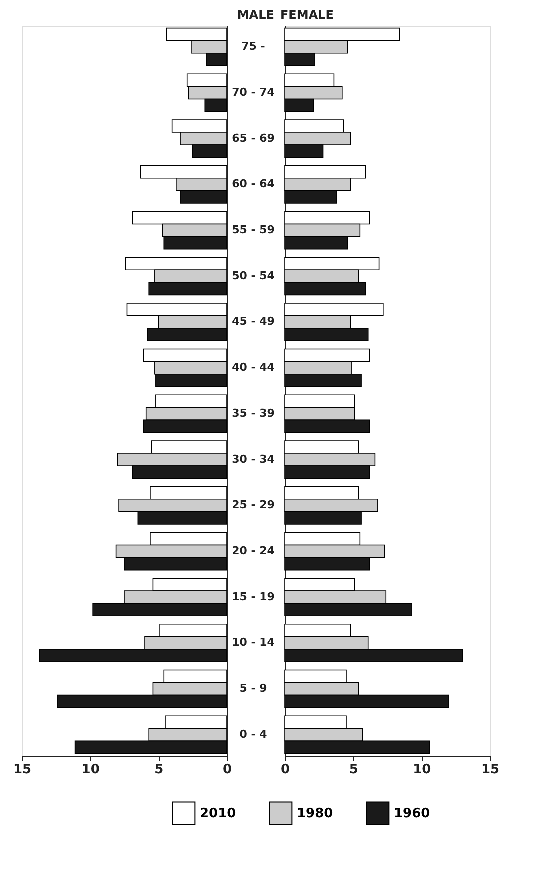 The height and width of the screenshot is (885, 542). Describe the element at coordinates (253, 321) in the screenshot. I see `y-tick-label: 45 - 49` at that location.